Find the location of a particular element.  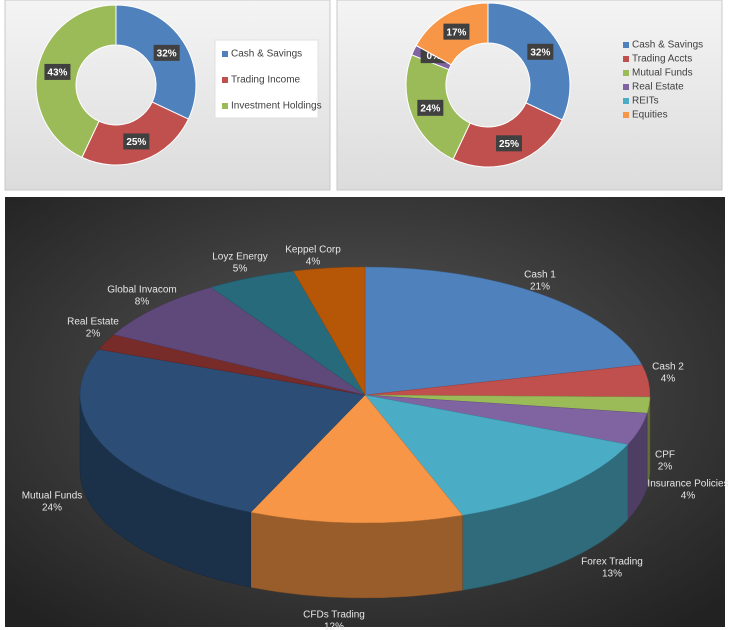

data-label-name: Global Invacom is located at coordinates (141, 290).